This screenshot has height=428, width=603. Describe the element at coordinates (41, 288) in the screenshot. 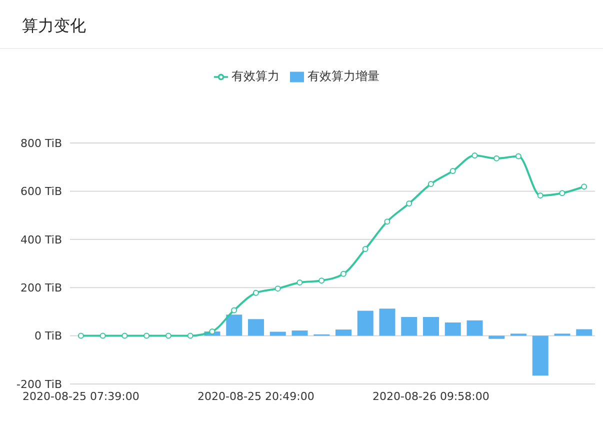

I see `y-tick-label: 200 TiB` at that location.